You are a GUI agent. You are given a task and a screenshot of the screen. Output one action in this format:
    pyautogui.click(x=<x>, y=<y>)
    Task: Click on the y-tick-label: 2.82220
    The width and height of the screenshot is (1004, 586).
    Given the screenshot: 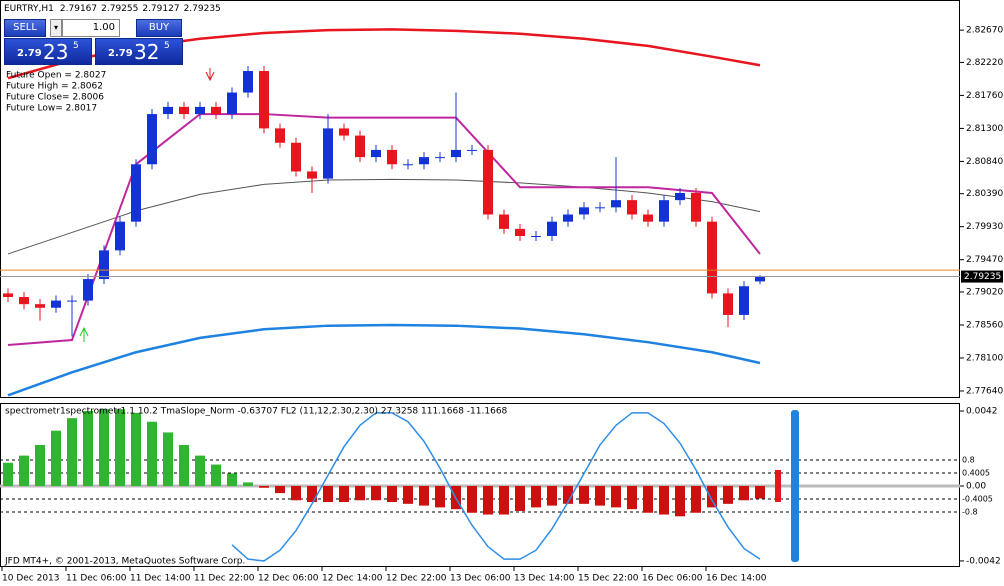 What is the action you would take?
    pyautogui.click(x=984, y=63)
    